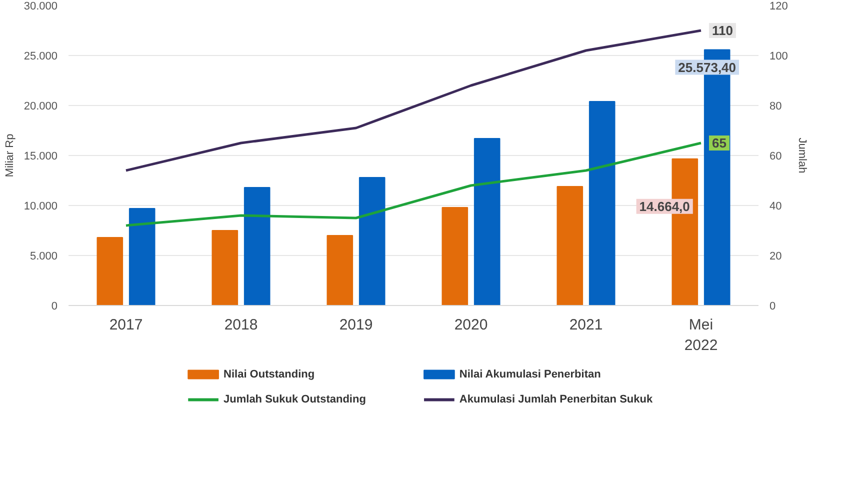  Describe the element at coordinates (471, 325) in the screenshot. I see `x-tick-label: 2020` at that location.